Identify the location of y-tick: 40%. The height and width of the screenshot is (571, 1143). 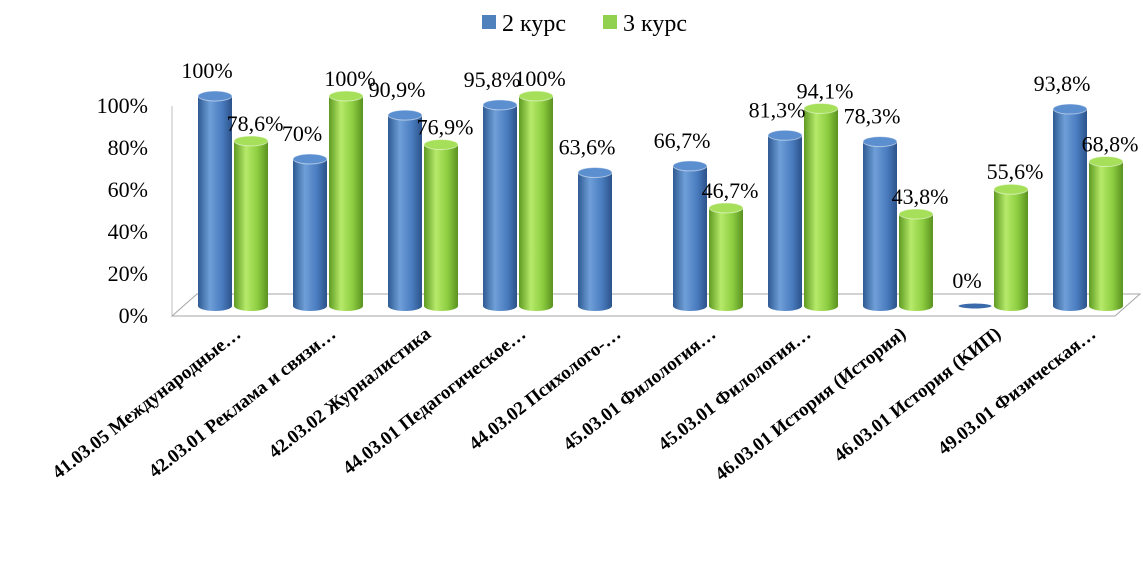
(128, 231).